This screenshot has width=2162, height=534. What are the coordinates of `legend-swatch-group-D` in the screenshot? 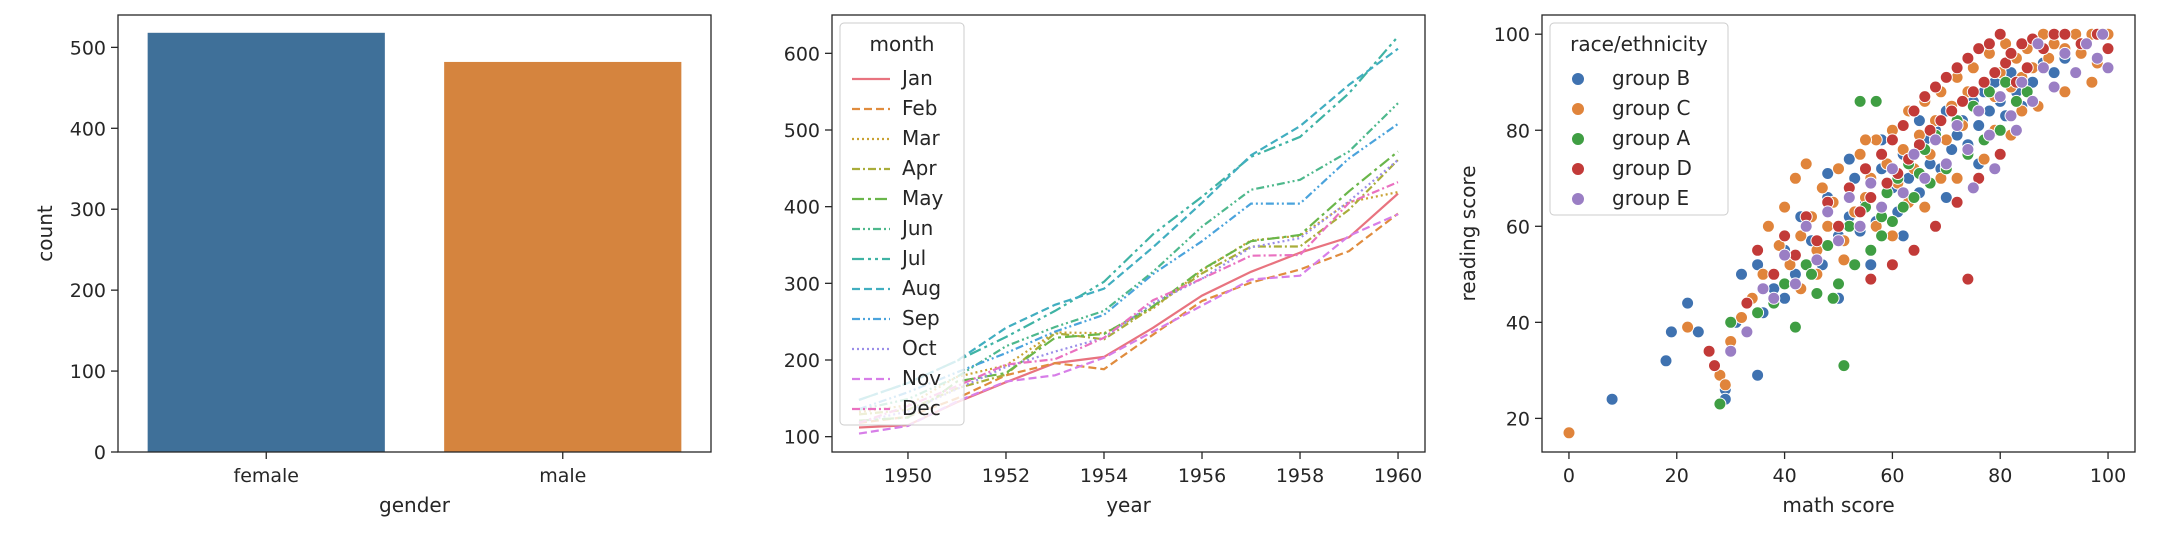 It's located at (1578, 169).